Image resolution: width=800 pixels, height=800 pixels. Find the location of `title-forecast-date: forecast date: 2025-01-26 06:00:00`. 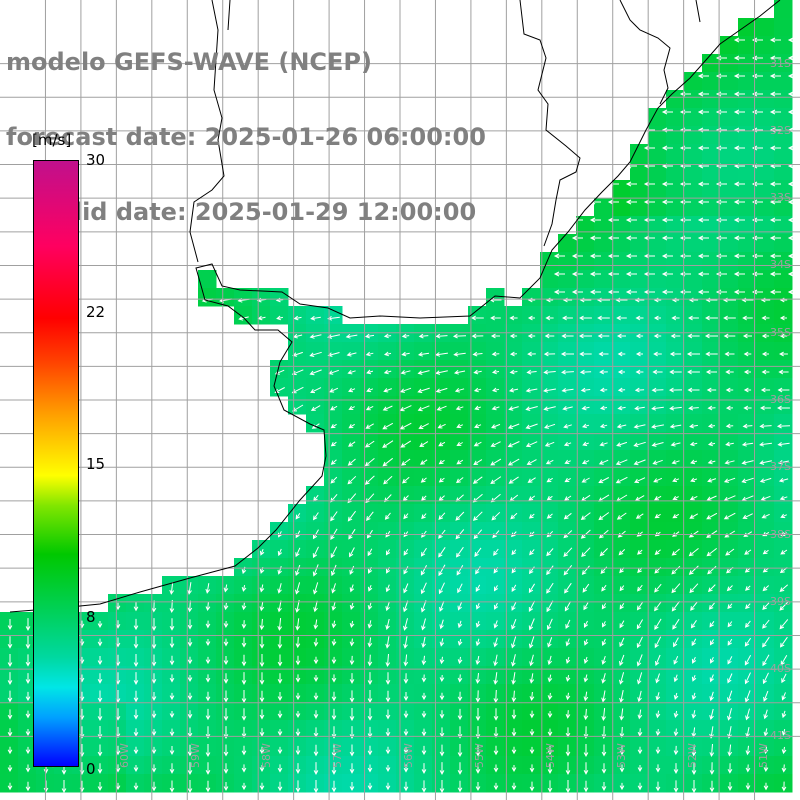

title-forecast-date: forecast date: 2025-01-26 06:00:00 is located at coordinates (246, 137).